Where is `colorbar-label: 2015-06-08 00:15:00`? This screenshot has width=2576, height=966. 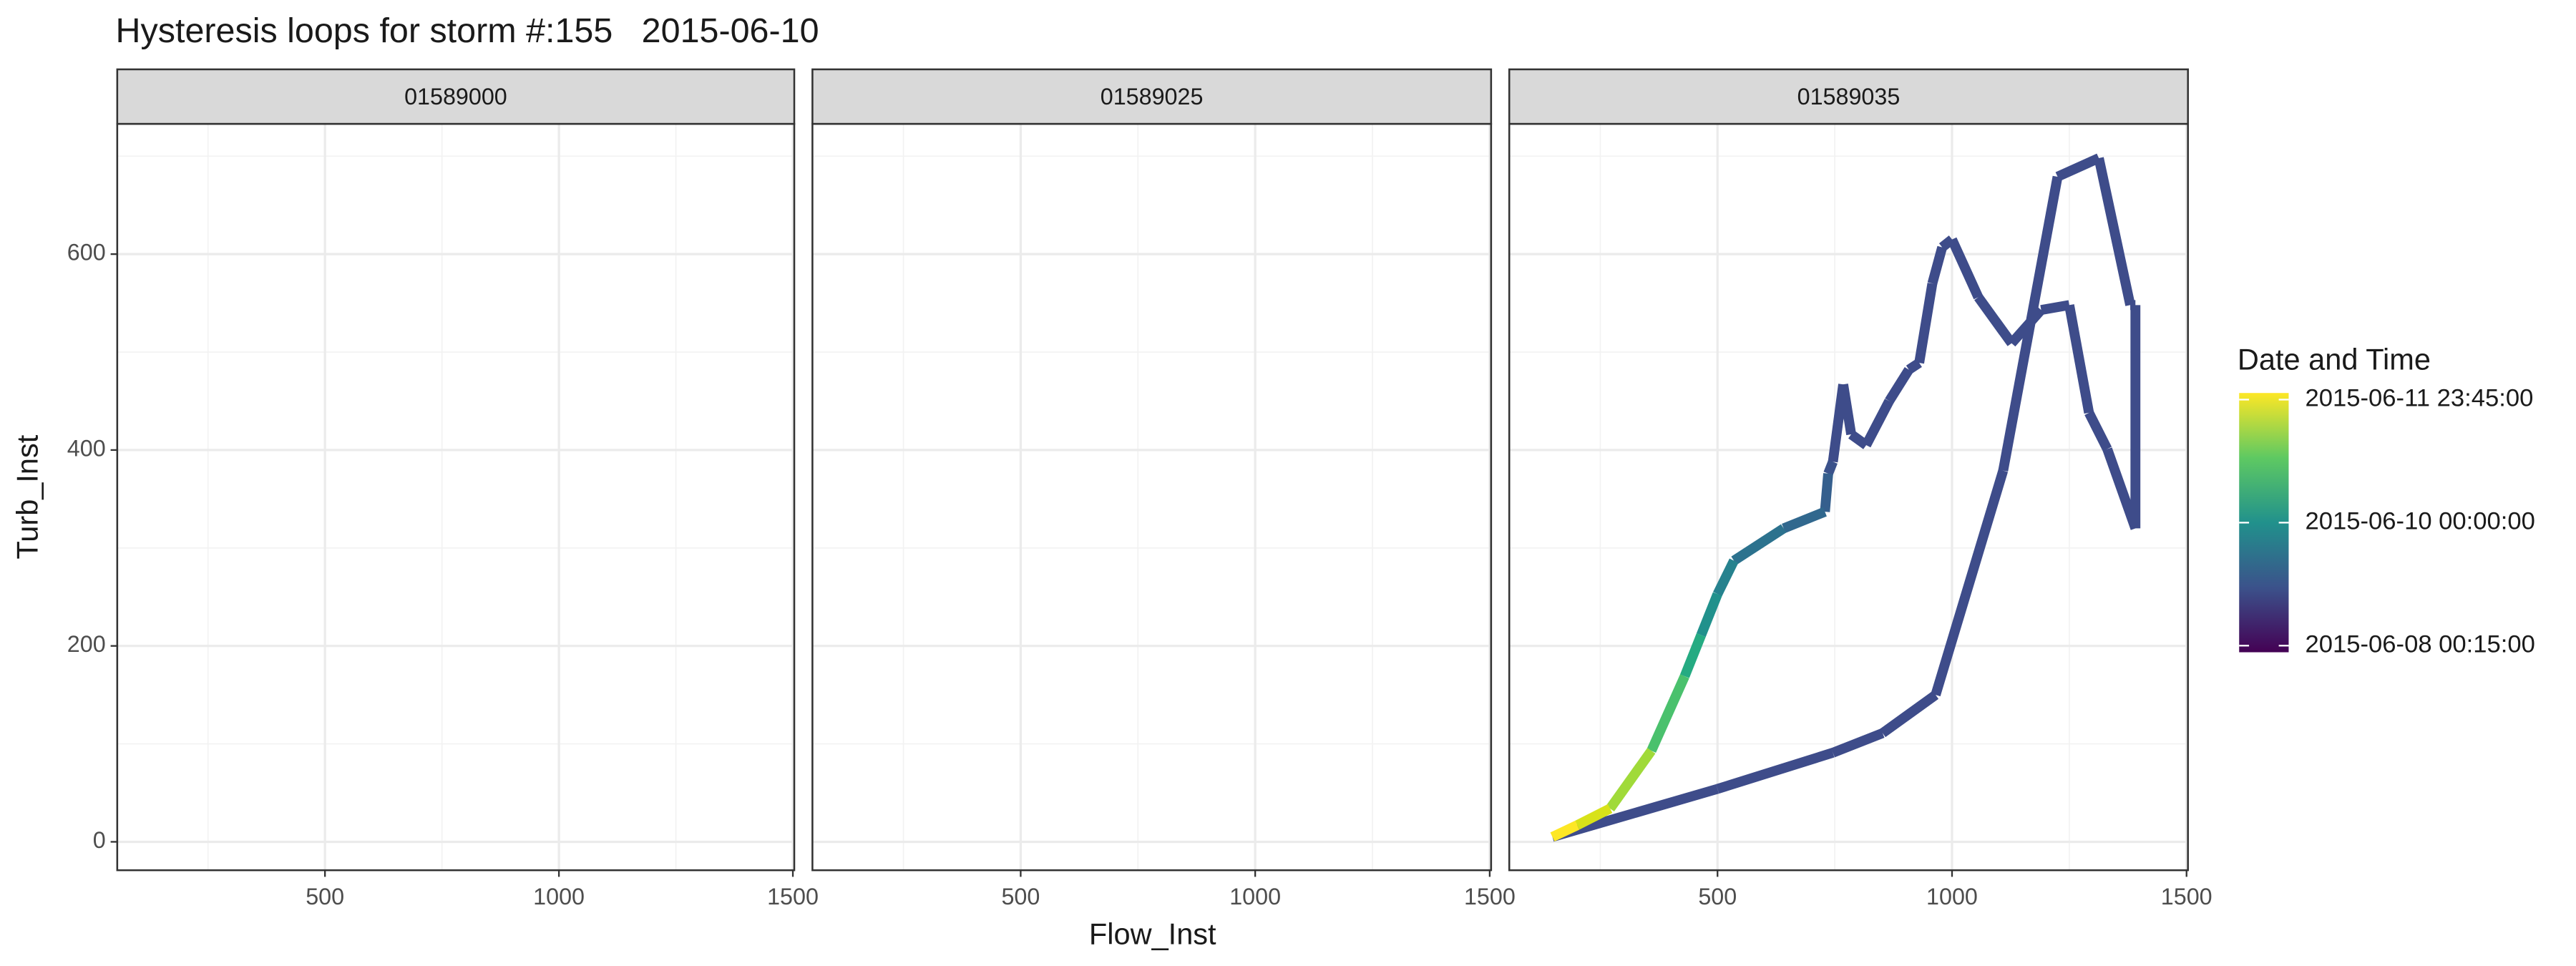
colorbar-label: 2015-06-08 00:15:00 is located at coordinates (2420, 644).